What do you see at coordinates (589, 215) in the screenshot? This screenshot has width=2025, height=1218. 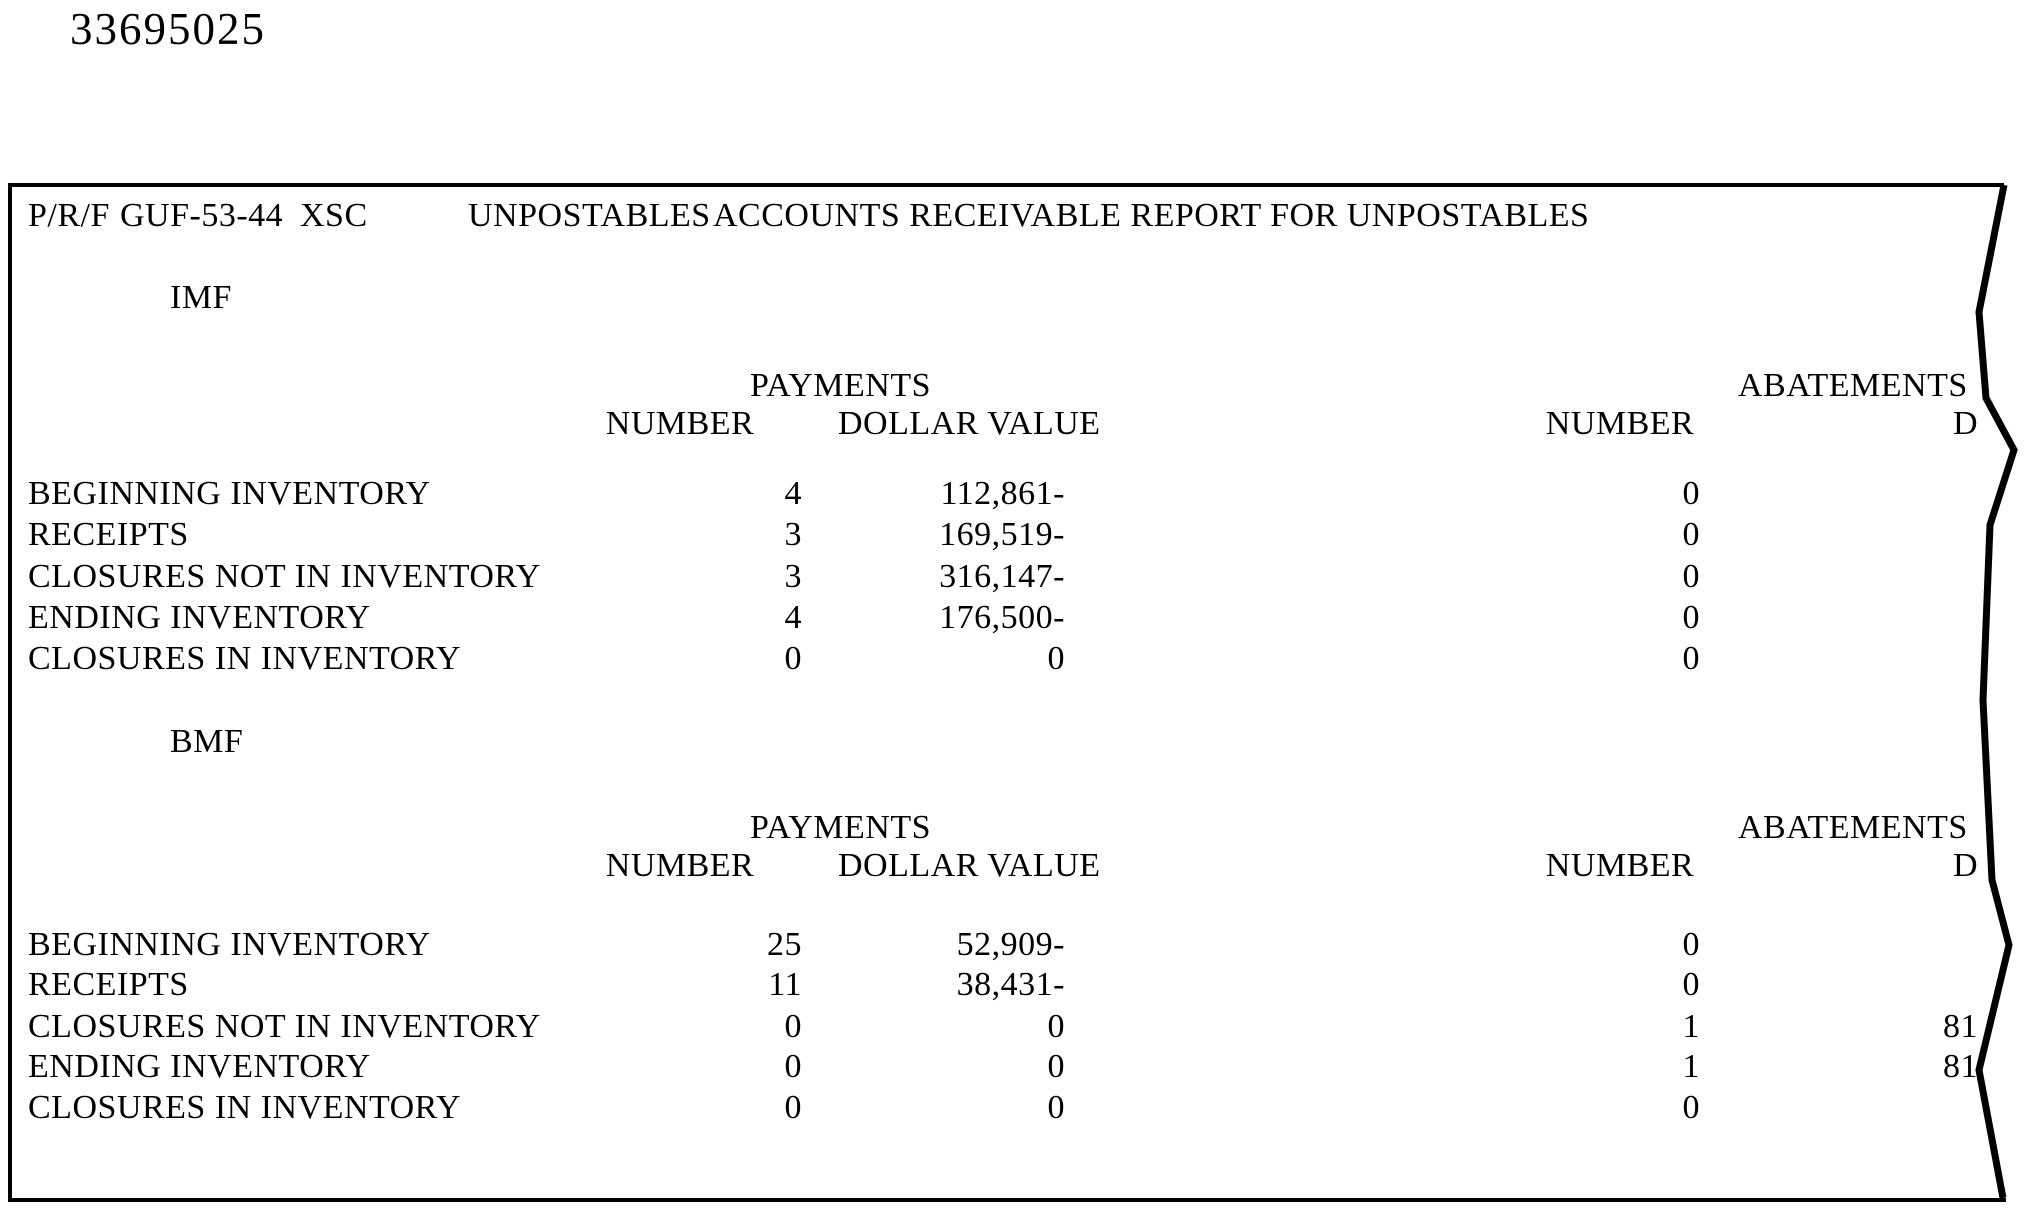 I see `header-system: UNPOSTABLES` at bounding box center [589, 215].